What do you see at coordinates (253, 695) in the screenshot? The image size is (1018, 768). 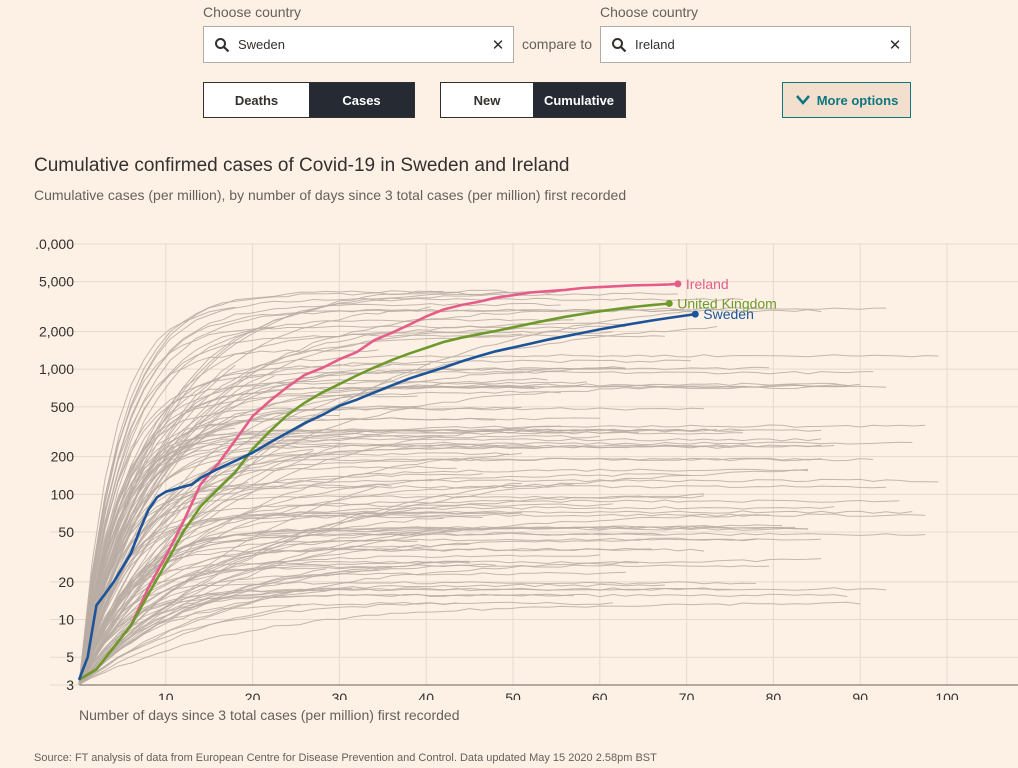 I see `x-tick-label: 20` at bounding box center [253, 695].